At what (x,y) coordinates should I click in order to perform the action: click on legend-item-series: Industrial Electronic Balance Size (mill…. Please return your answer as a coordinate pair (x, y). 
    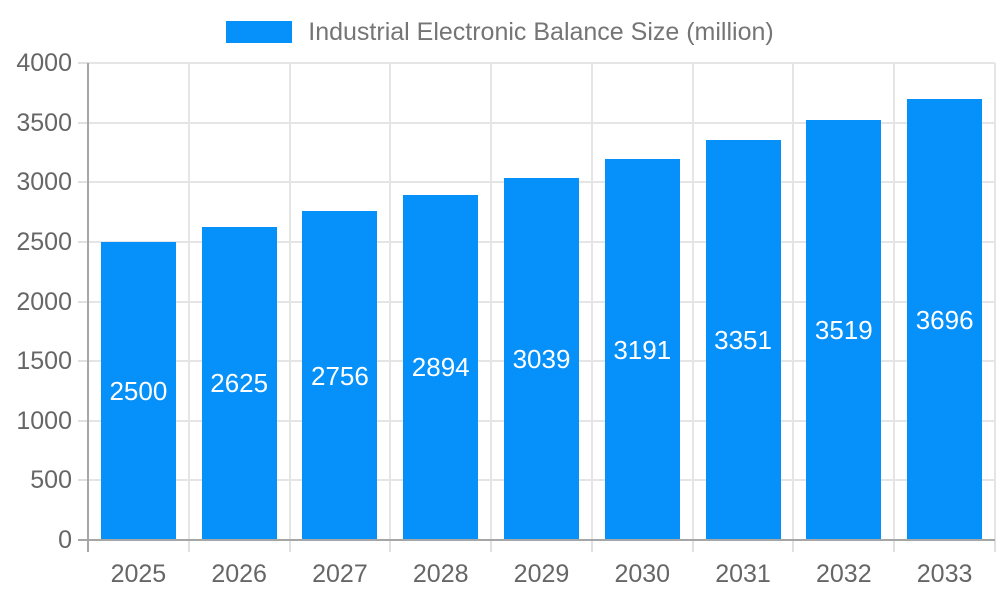
    Looking at the image, I should click on (500, 32).